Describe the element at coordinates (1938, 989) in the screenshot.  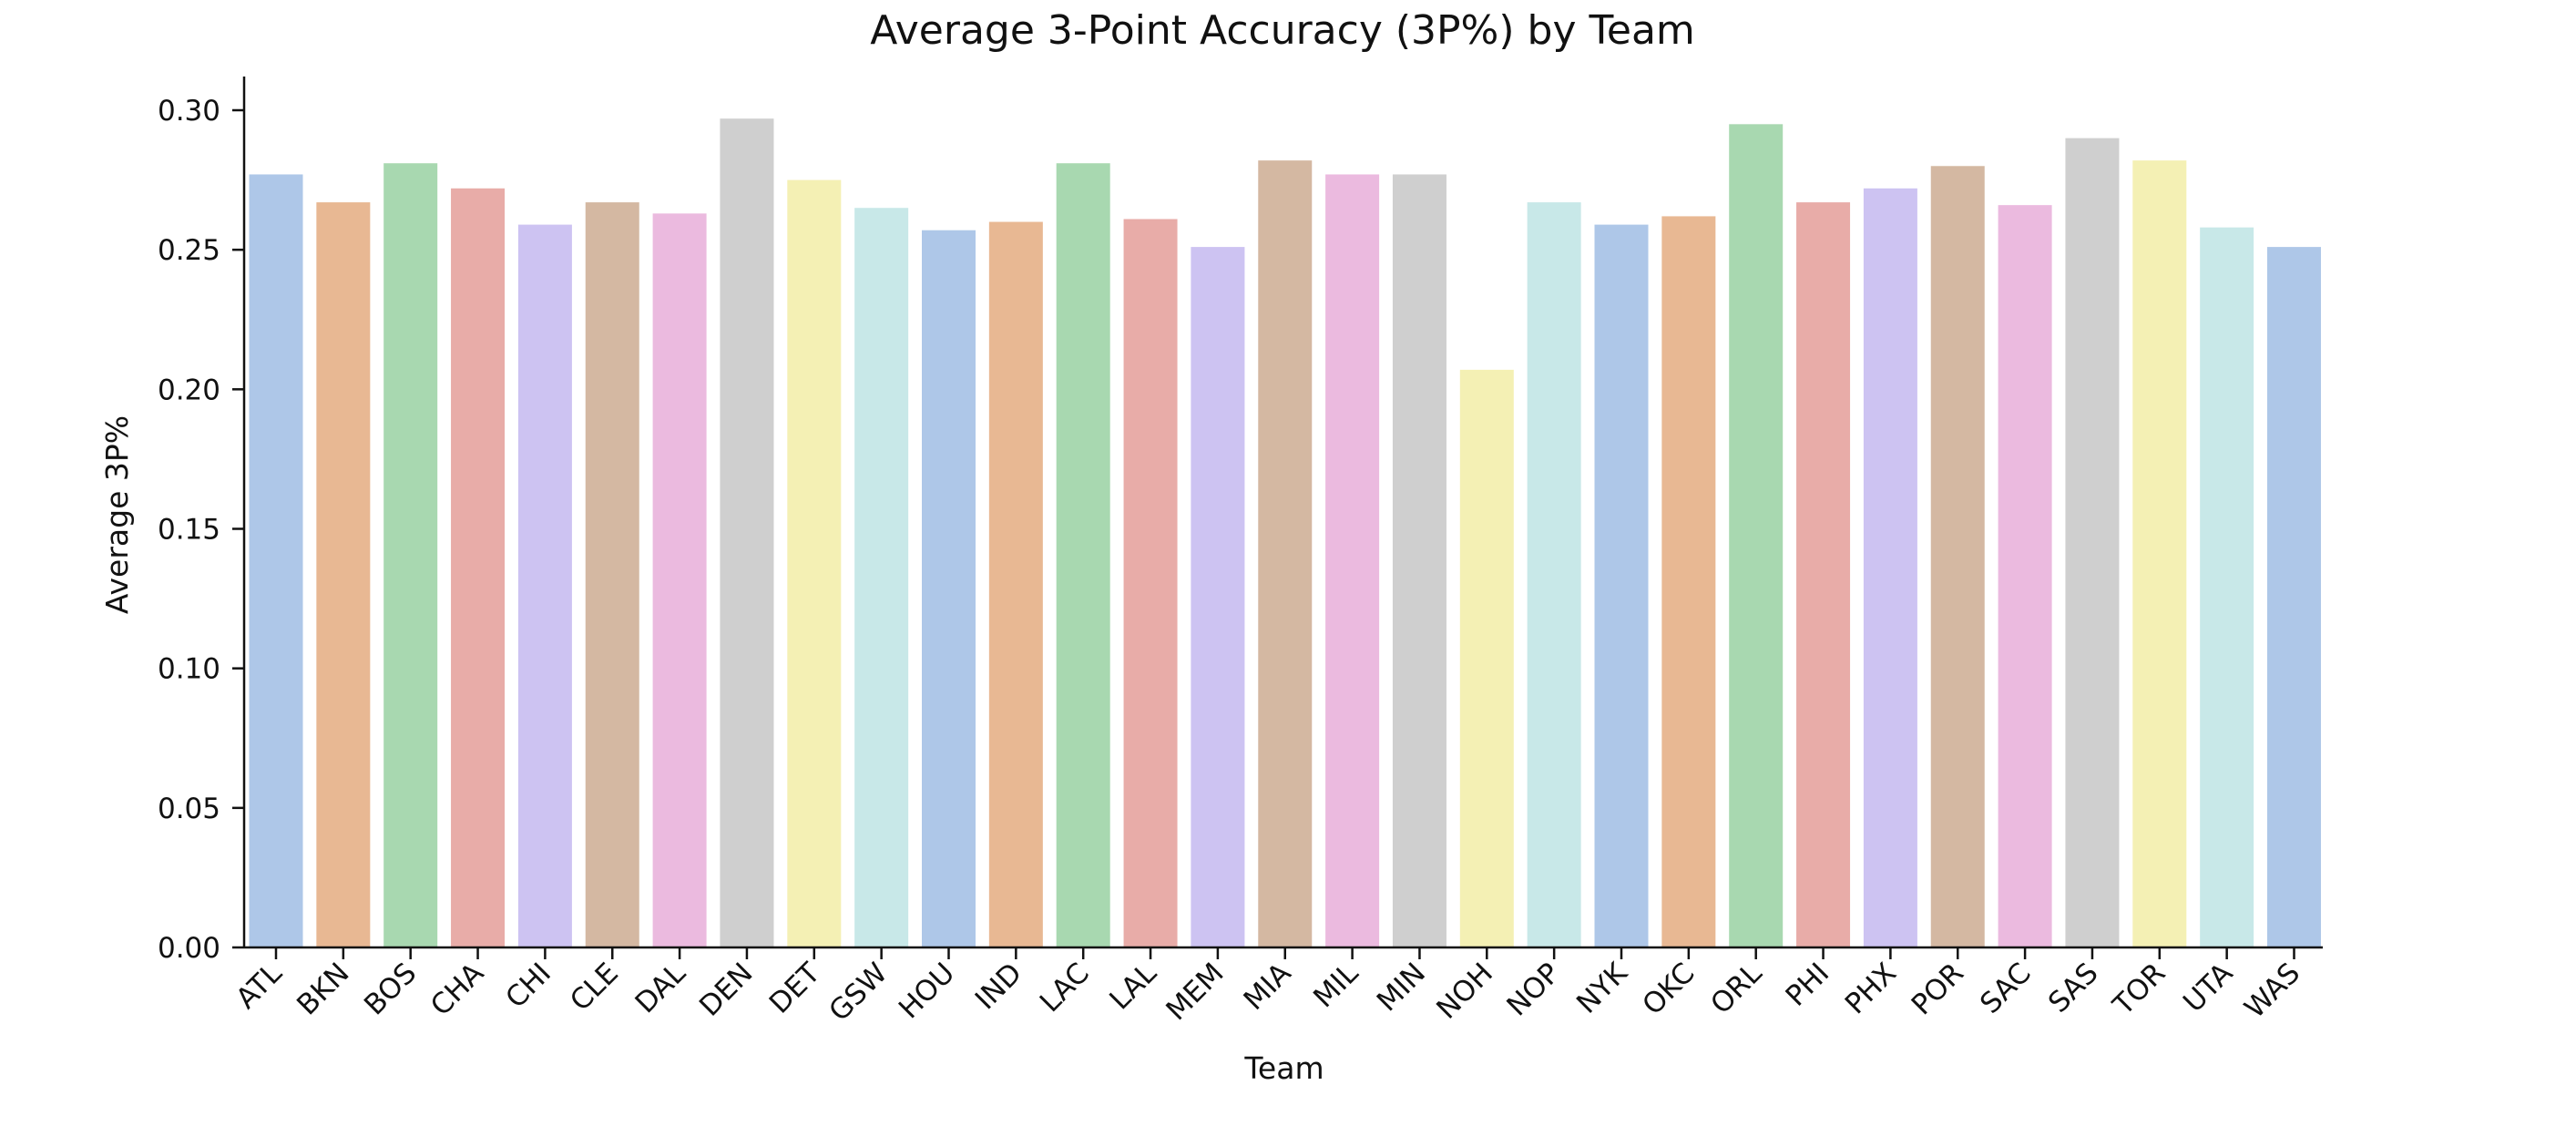
I see `x-tick-label: POR` at that location.